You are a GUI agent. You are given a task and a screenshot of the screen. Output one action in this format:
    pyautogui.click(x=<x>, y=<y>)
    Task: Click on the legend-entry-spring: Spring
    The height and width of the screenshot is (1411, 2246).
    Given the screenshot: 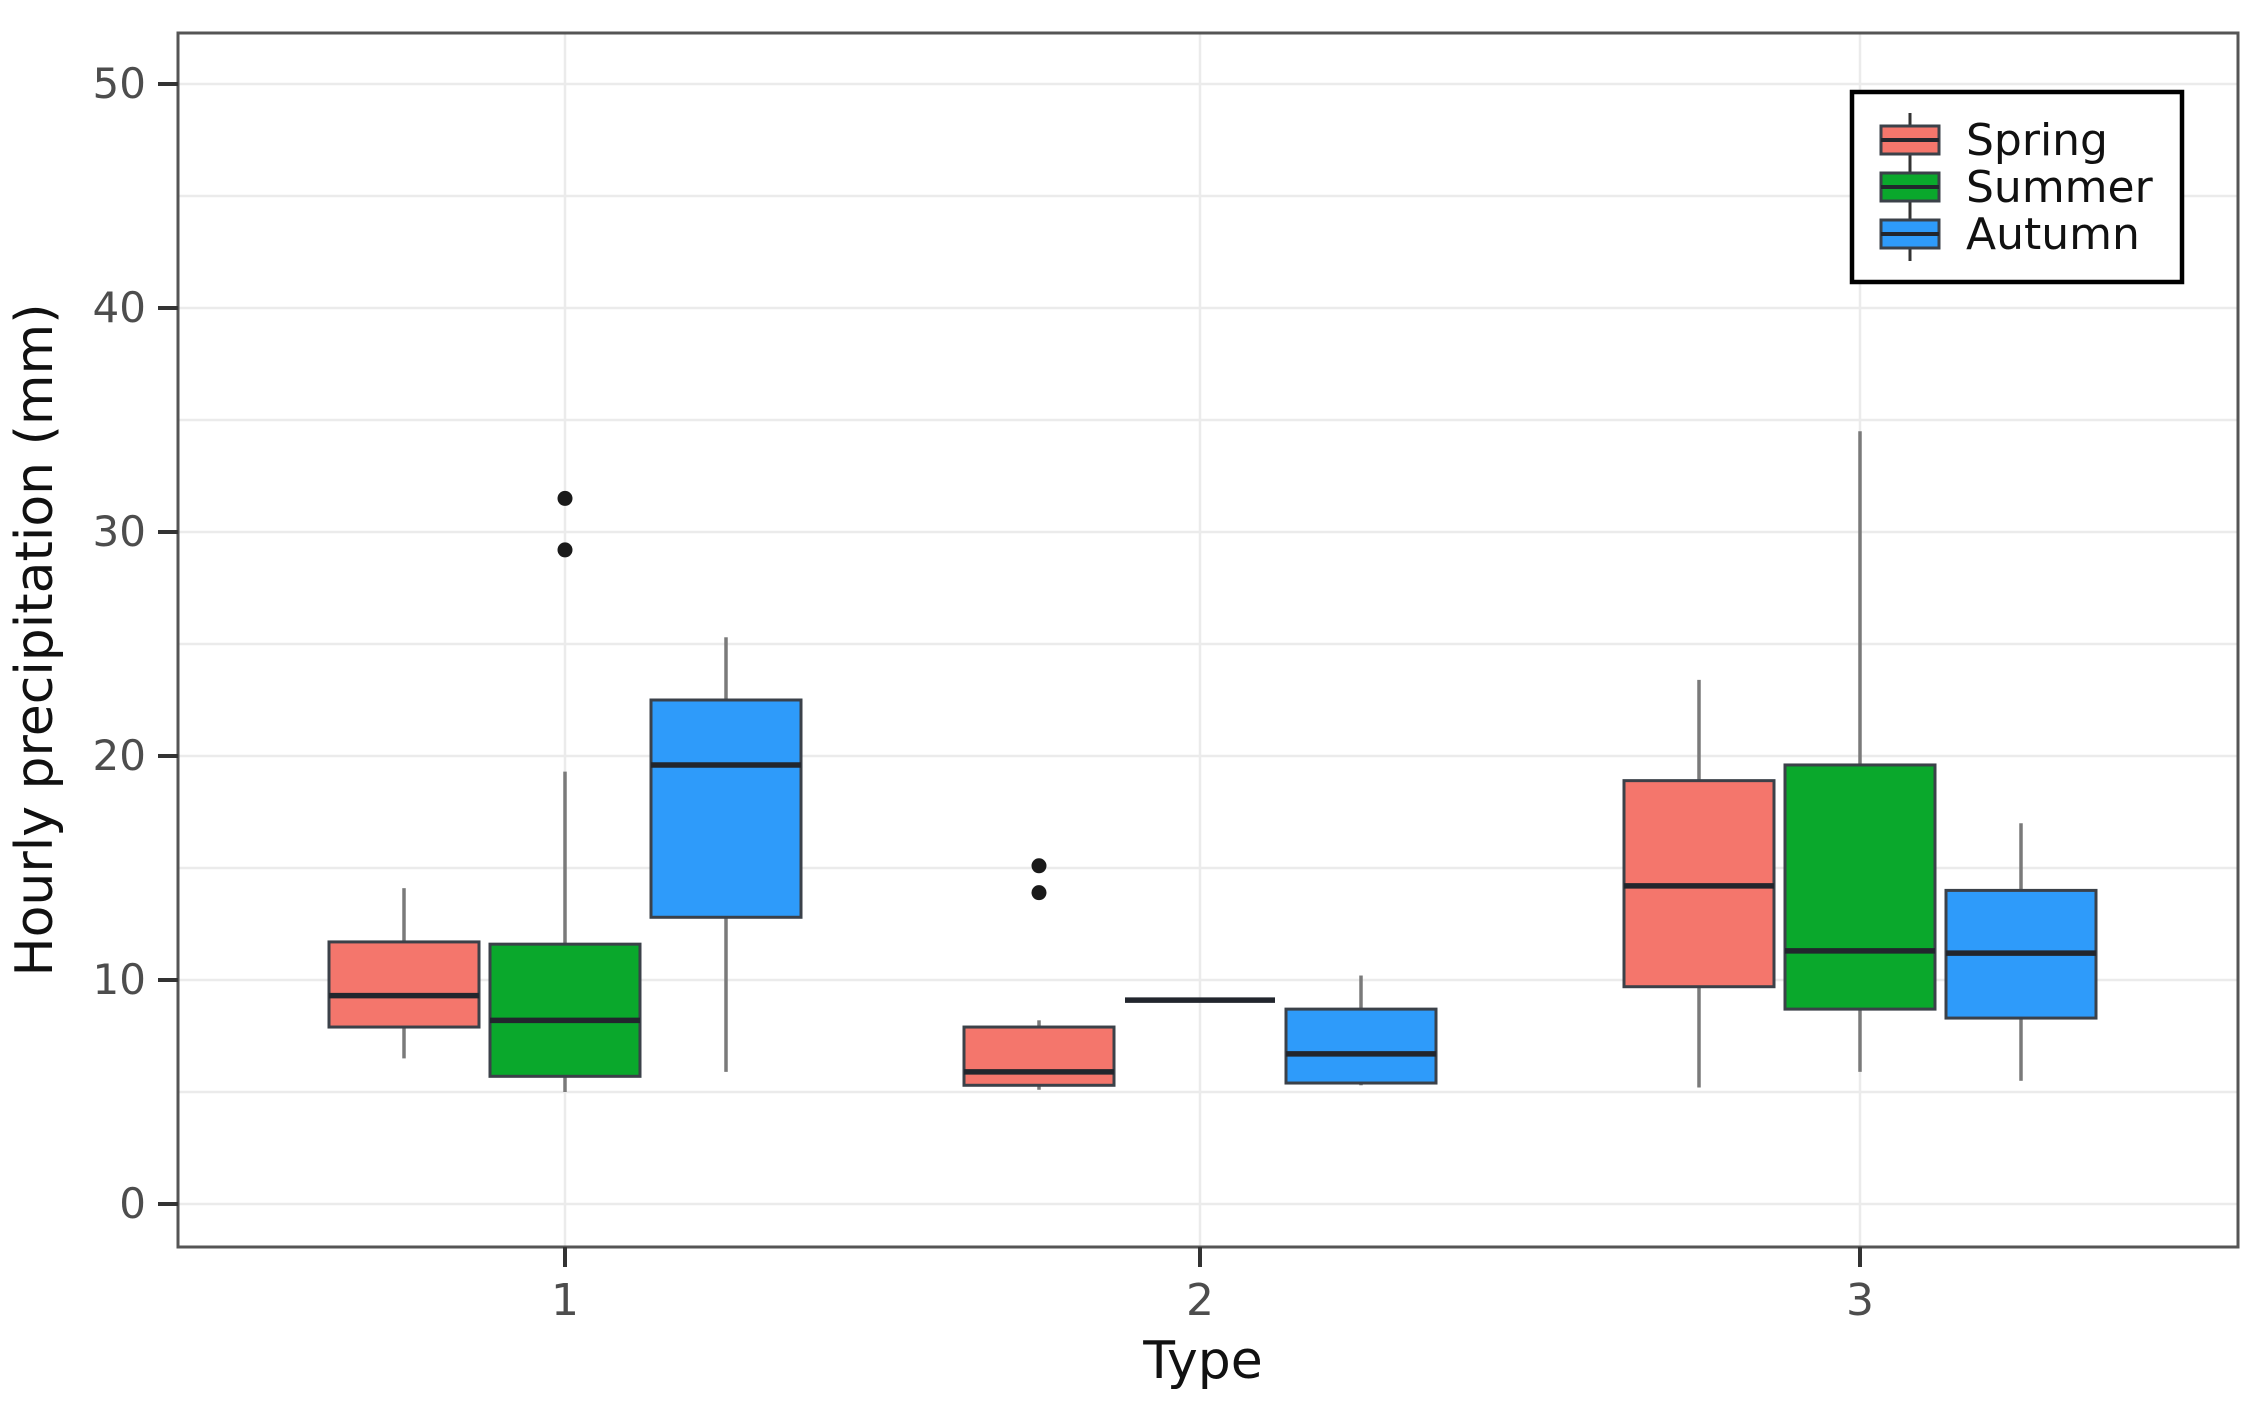 What is the action you would take?
    pyautogui.click(x=1993, y=140)
    